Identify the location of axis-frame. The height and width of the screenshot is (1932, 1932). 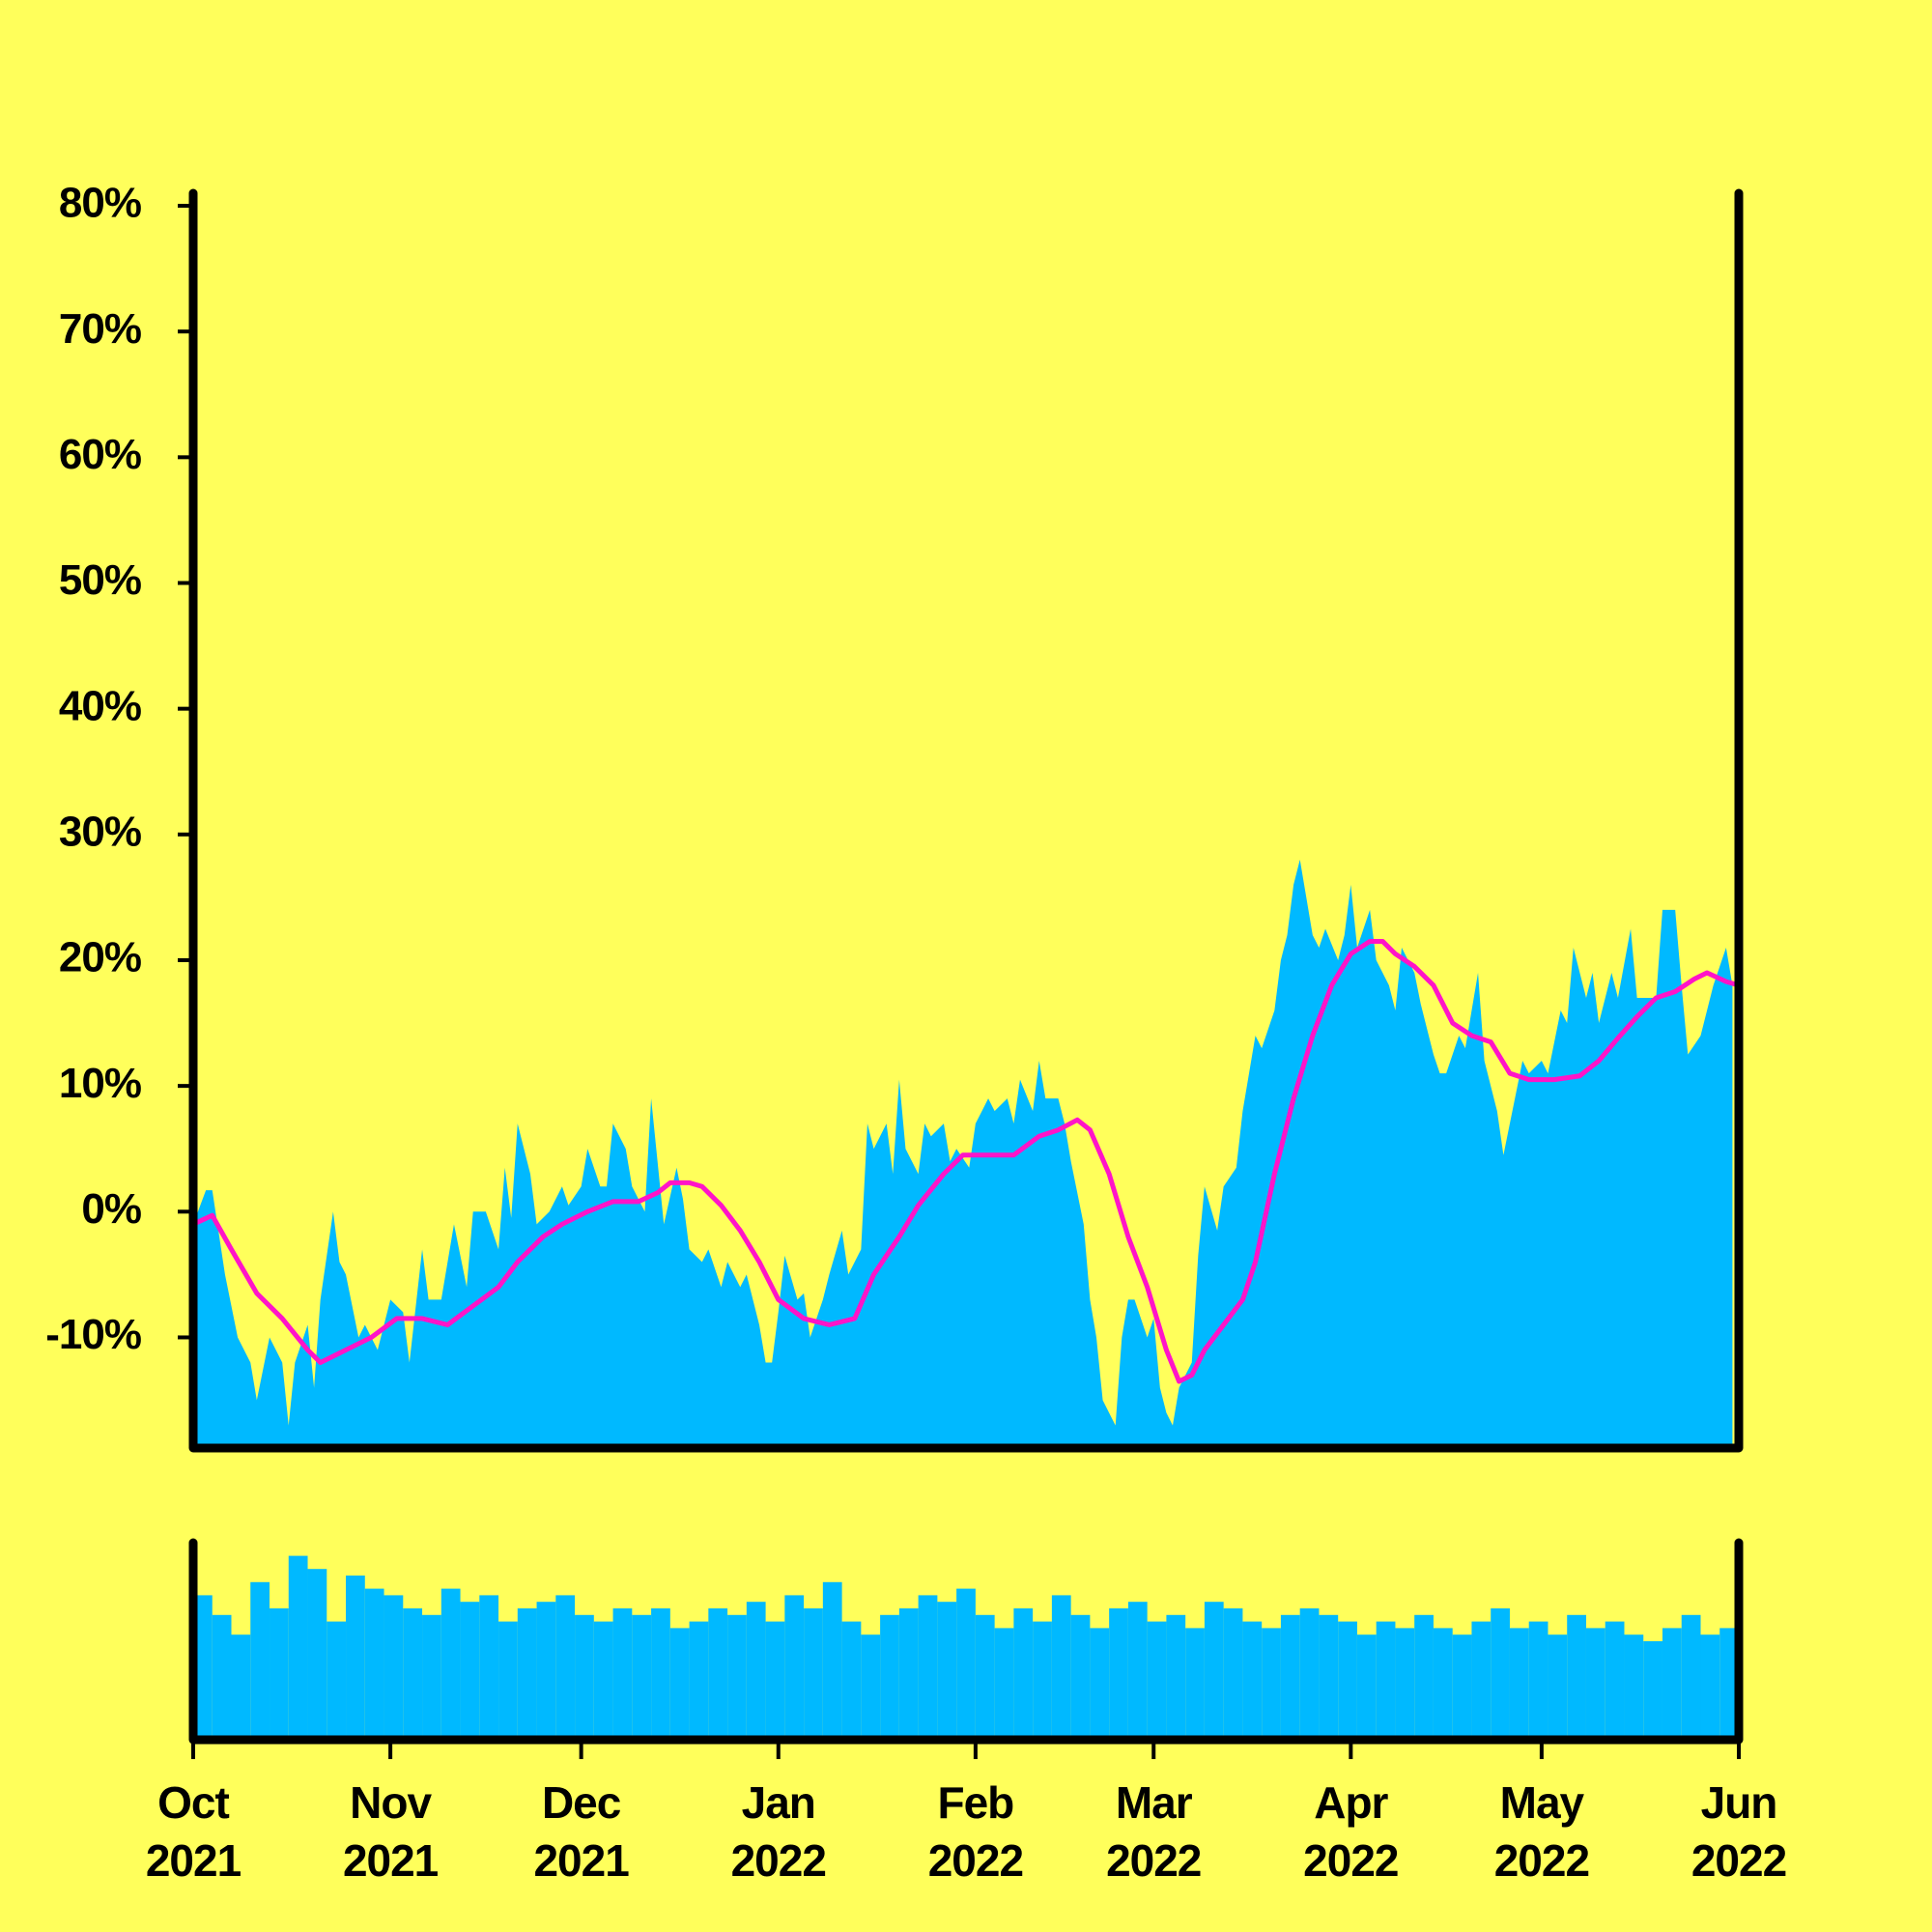
(966, 1641).